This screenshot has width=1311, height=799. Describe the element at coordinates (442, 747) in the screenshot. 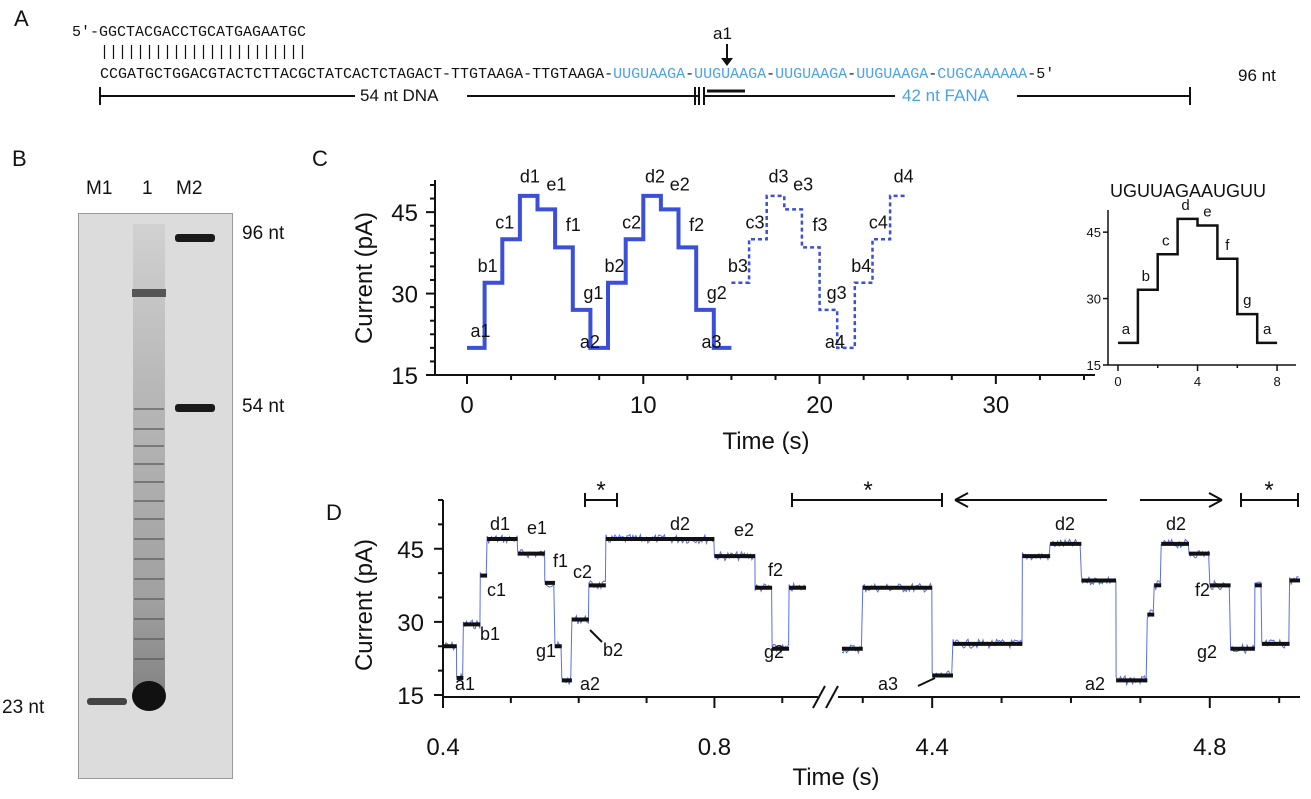

I see `d-x-tick-label: 0.4` at that location.